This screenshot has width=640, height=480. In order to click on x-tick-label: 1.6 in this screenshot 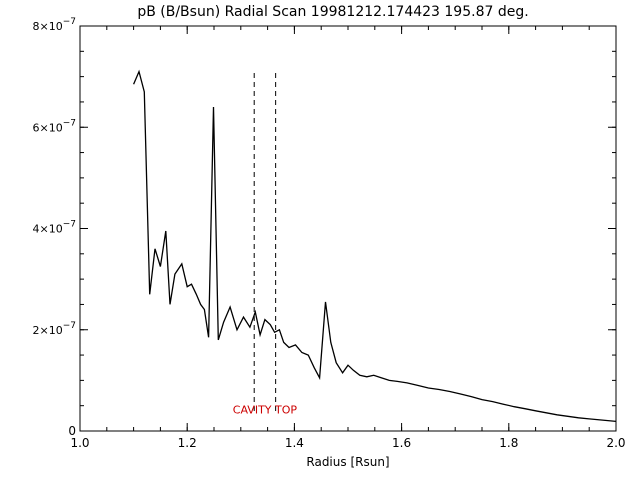, I will do `click(401, 443)`.